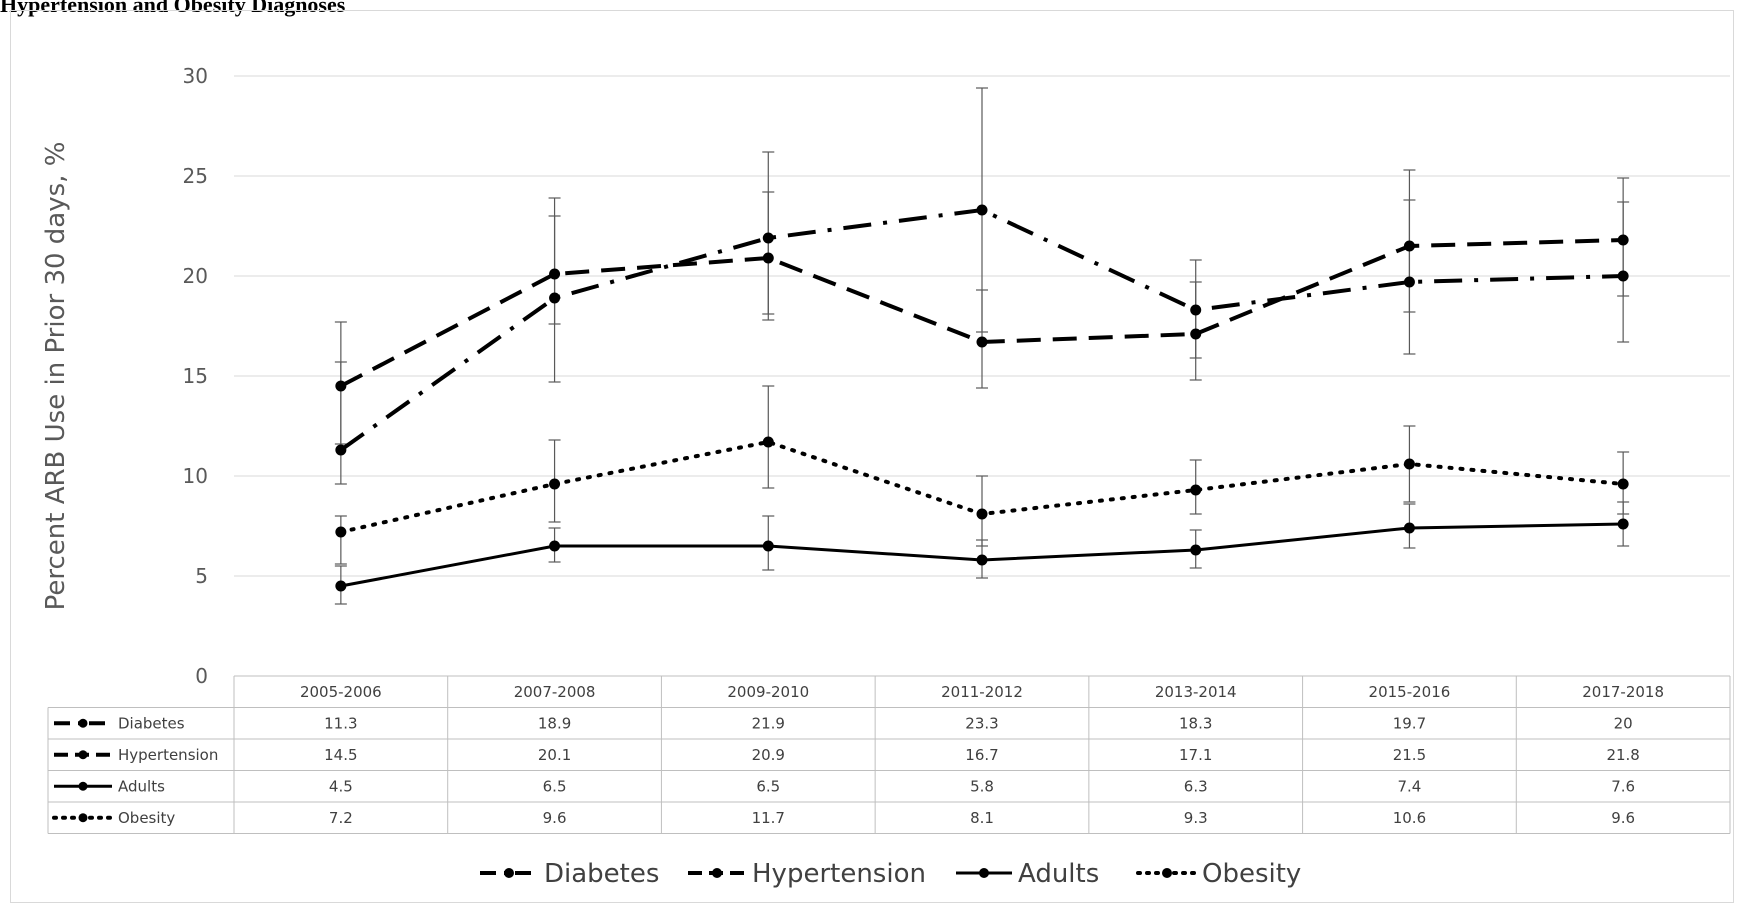  I want to click on table-cell-value: 18.3, so click(1195, 723).